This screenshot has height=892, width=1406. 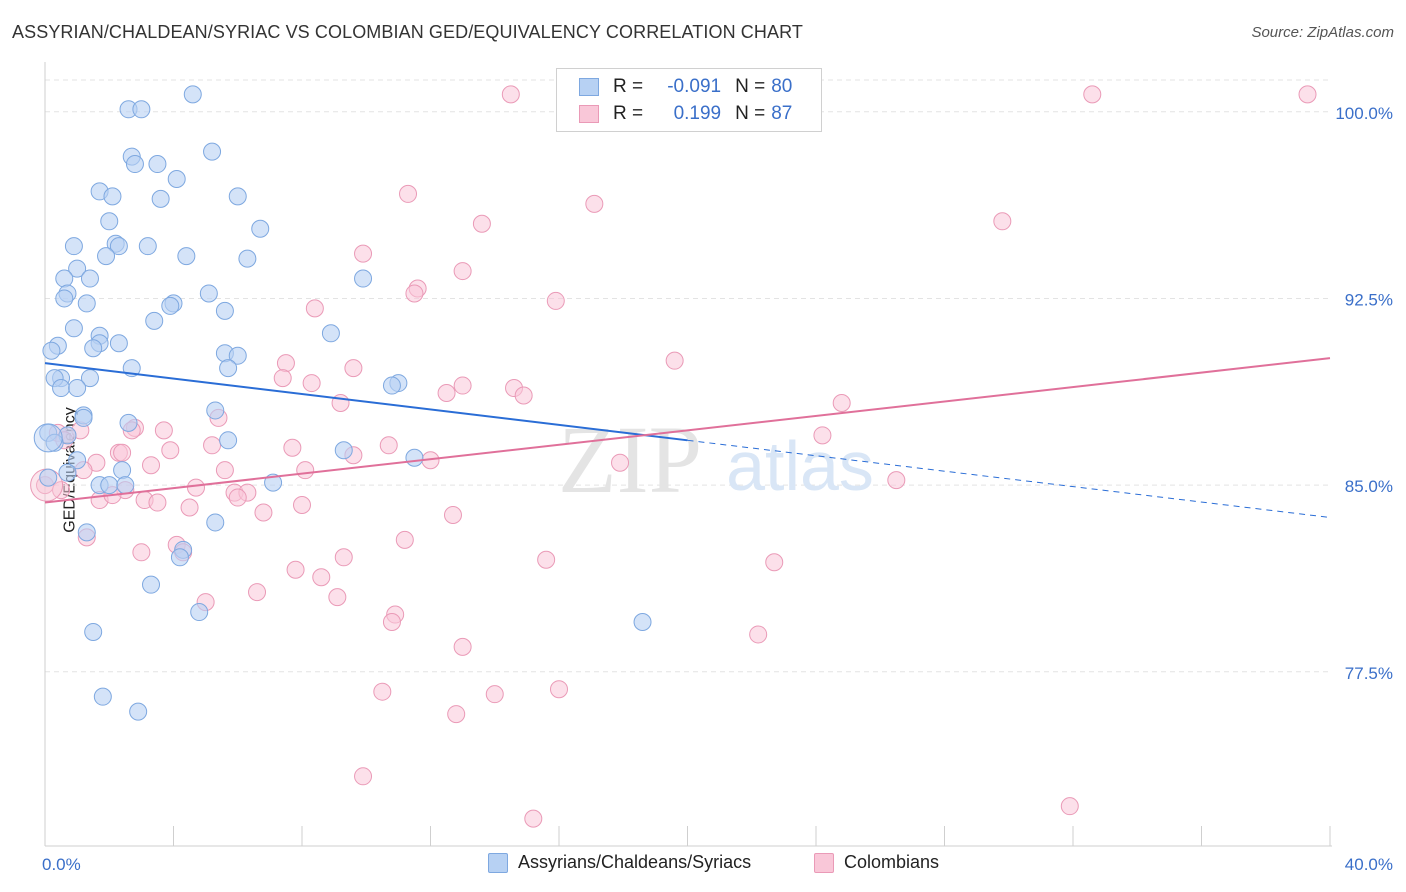 What do you see at coordinates (892, 862) in the screenshot?
I see `legend-label-colombians: Colombians` at bounding box center [892, 862].